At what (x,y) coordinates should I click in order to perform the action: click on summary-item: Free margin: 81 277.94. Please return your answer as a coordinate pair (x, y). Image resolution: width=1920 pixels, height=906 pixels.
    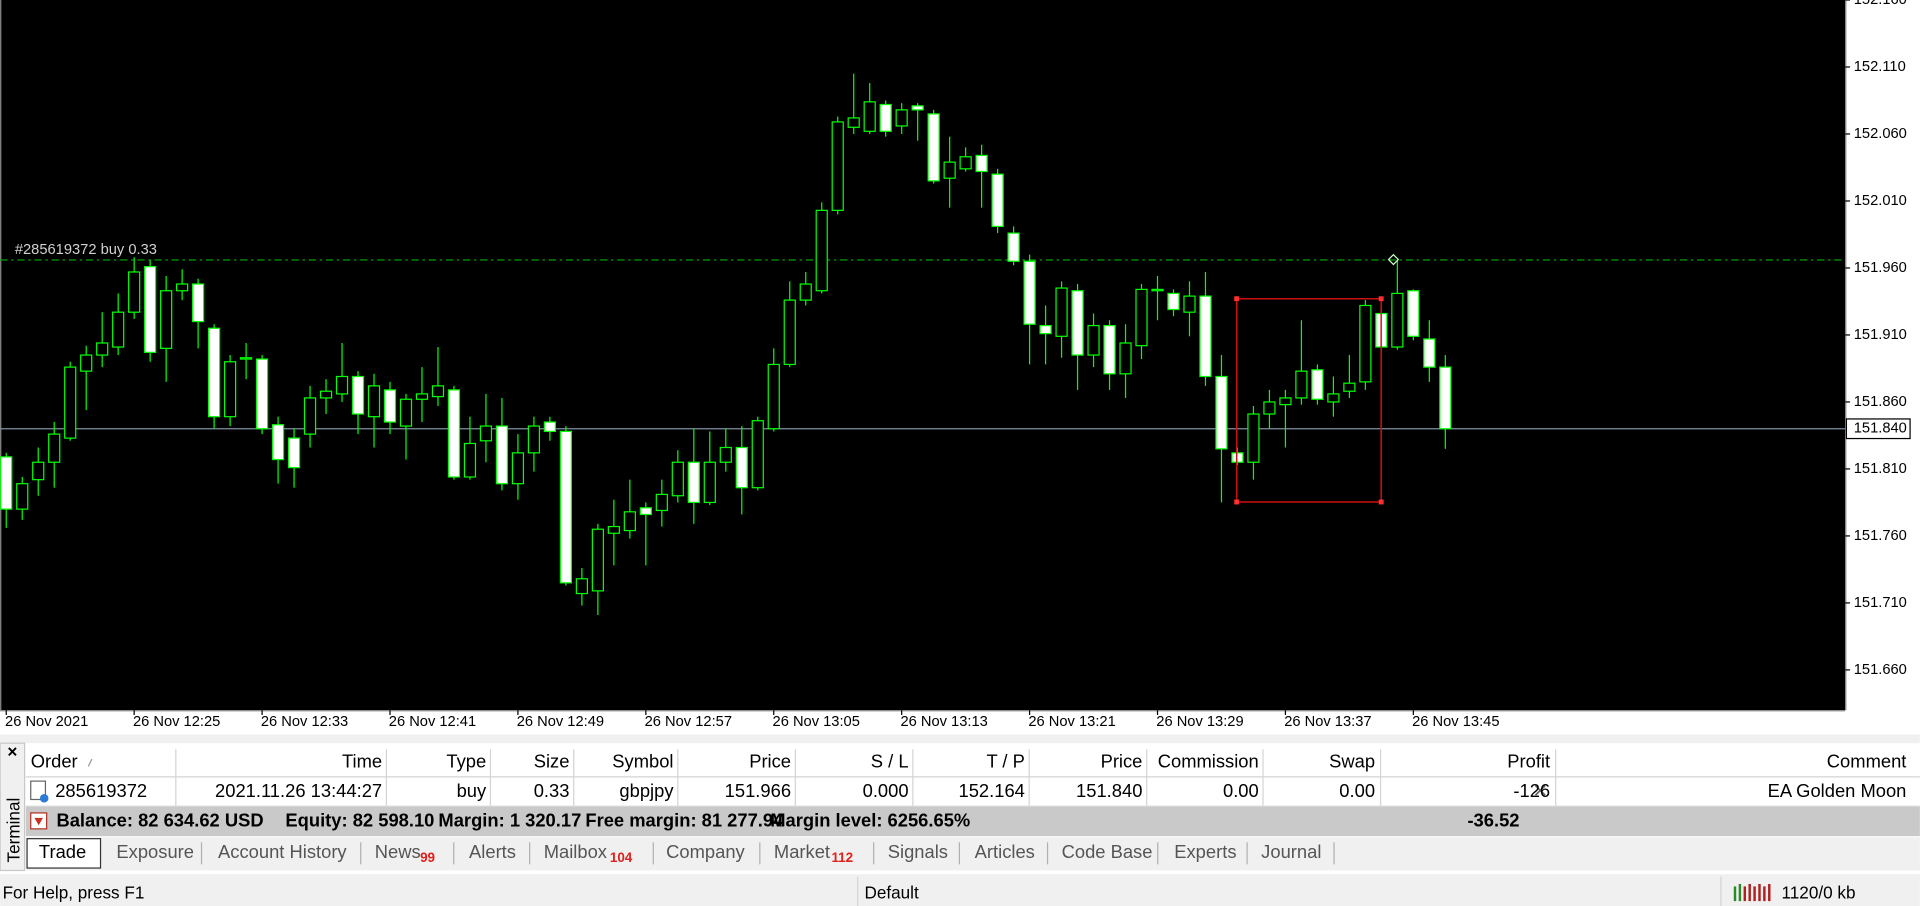
    Looking at the image, I should click on (684, 819).